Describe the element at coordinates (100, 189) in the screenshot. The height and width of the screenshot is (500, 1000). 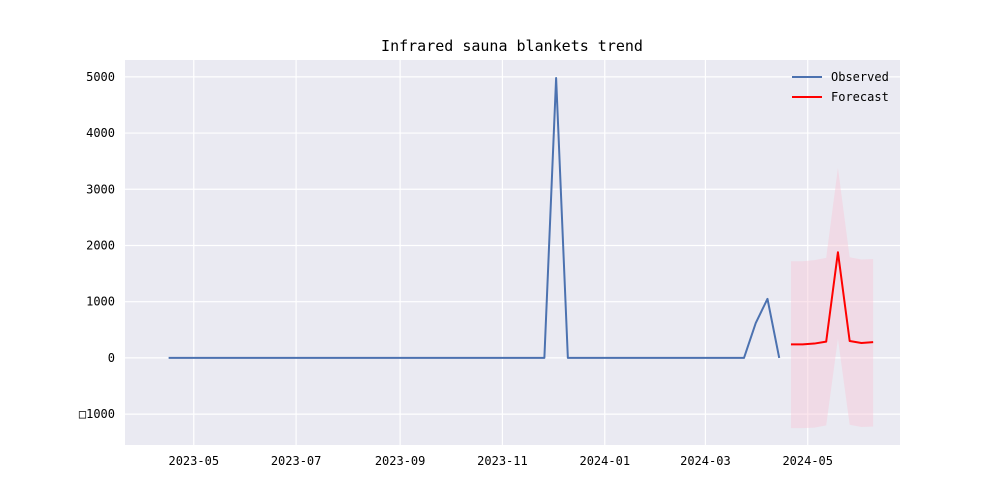
I see `y-tick-label: 3000` at that location.